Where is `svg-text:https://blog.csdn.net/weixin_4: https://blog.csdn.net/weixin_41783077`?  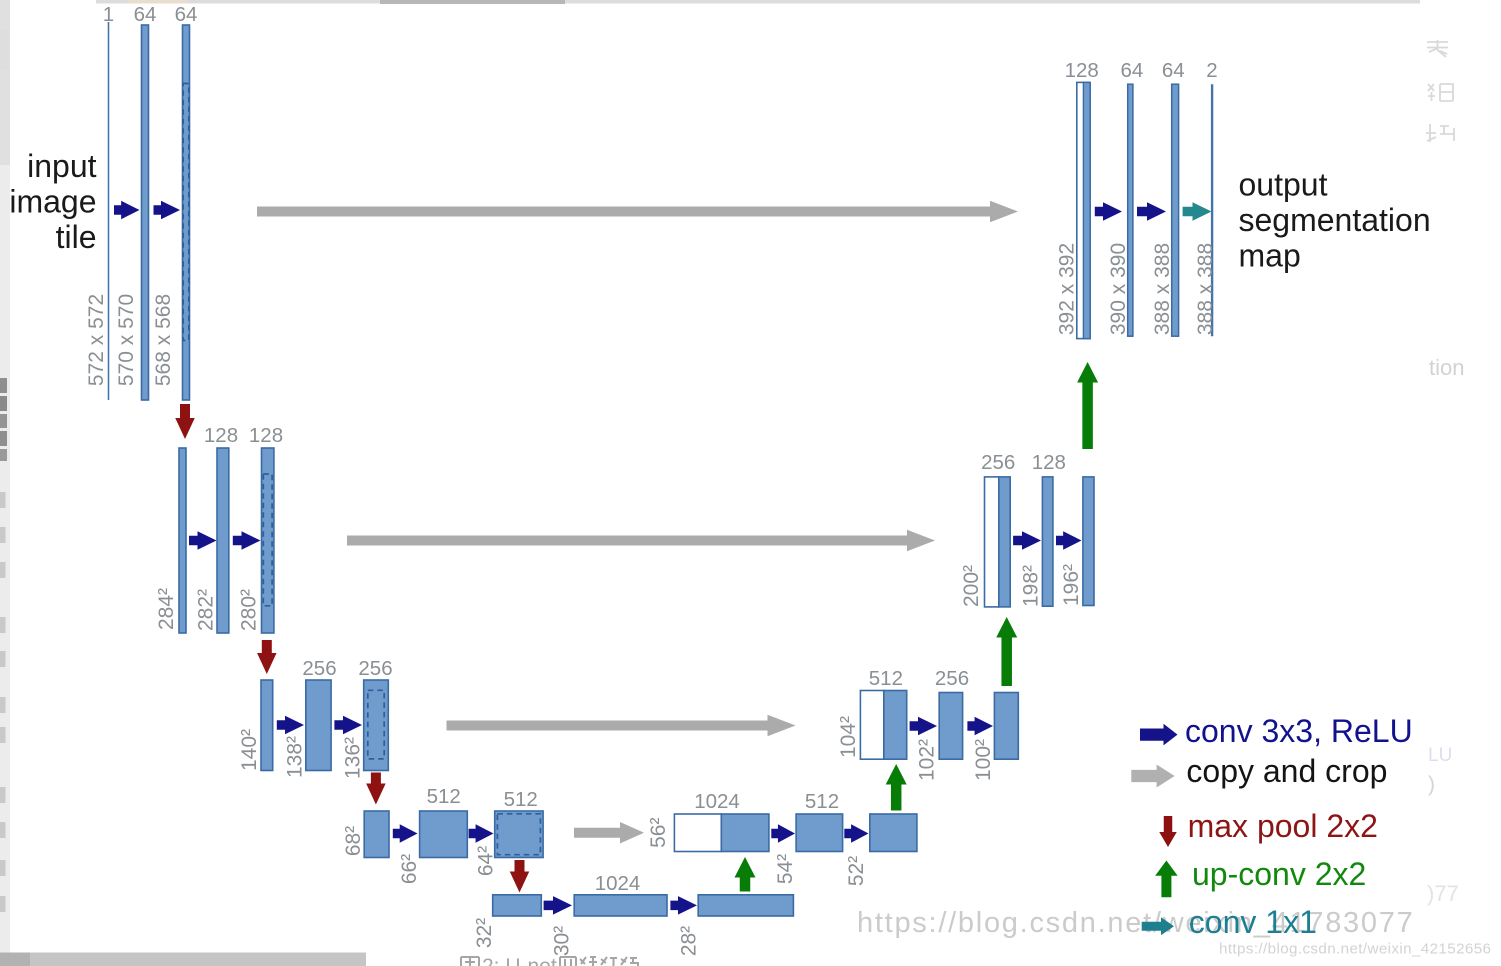
svg-text:https://blog.csdn.net/weixin_4: https://blog.csdn.net/weixin_41783077 is located at coordinates (1135, 923).